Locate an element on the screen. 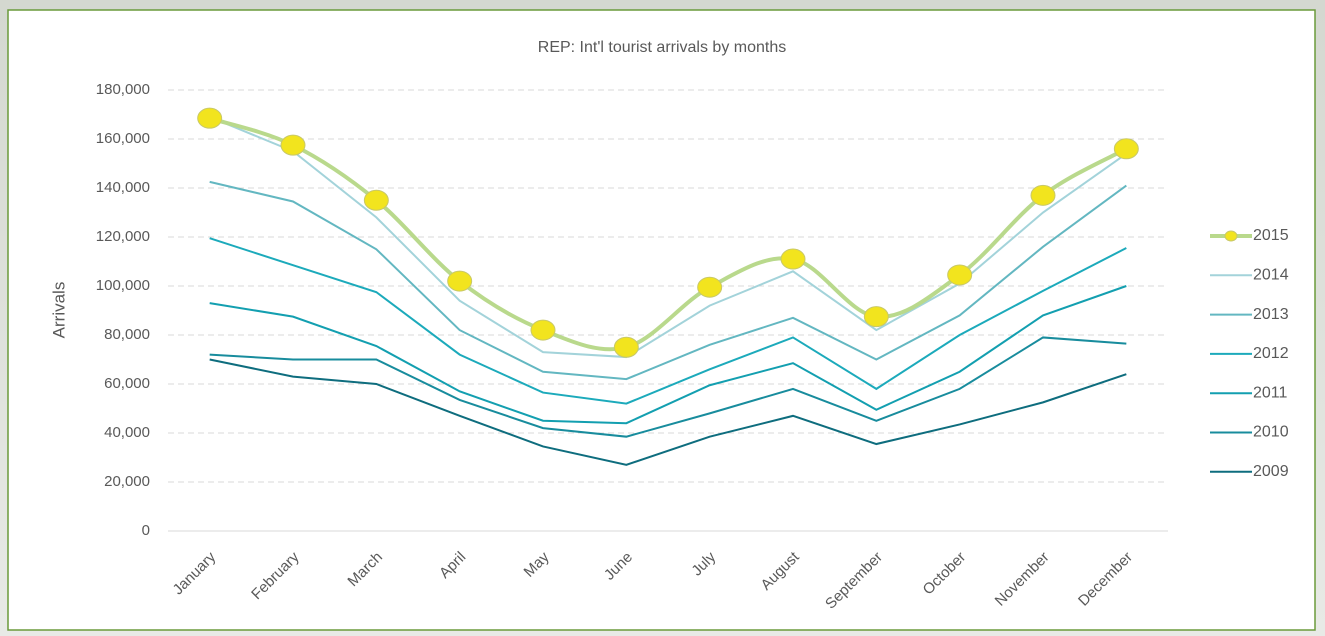 This screenshot has height=636, width=1325. y-tick-label: 160,000 is located at coordinates (123, 138).